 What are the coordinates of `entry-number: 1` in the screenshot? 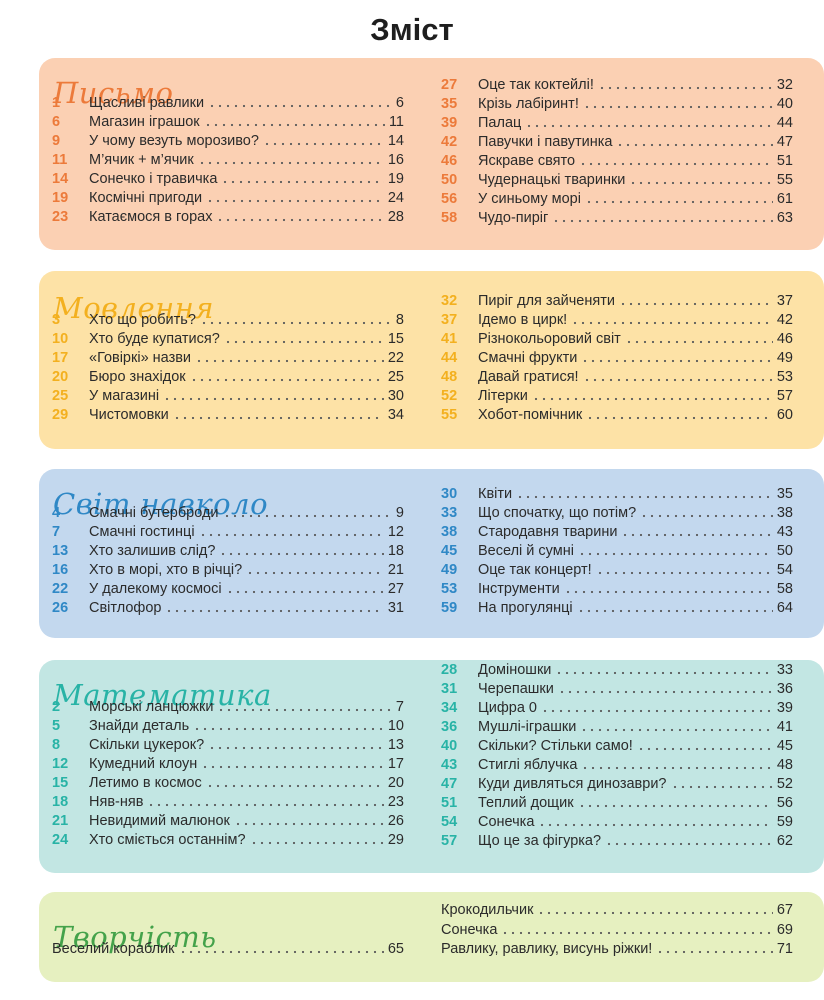 It's located at (56, 103).